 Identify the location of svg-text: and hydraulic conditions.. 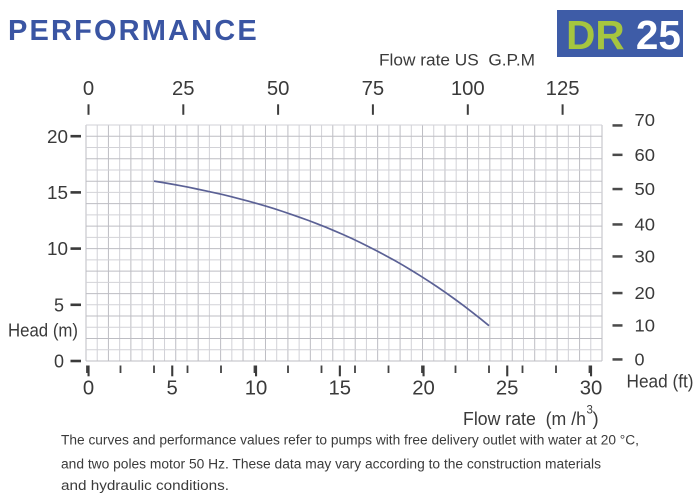
(145, 486).